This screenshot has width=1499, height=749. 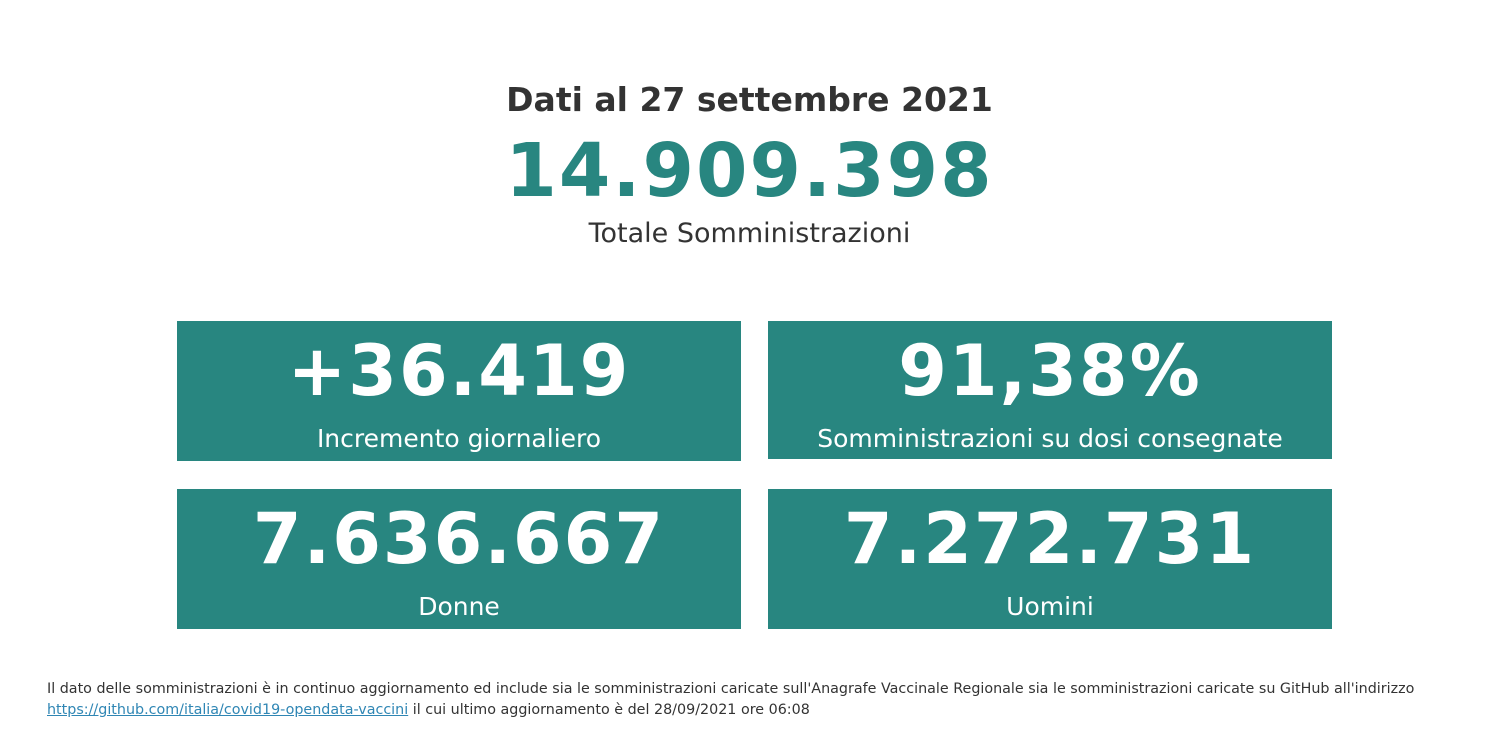 I want to click on date-heading: Dati al 27 settembre 2021, so click(x=749, y=99).